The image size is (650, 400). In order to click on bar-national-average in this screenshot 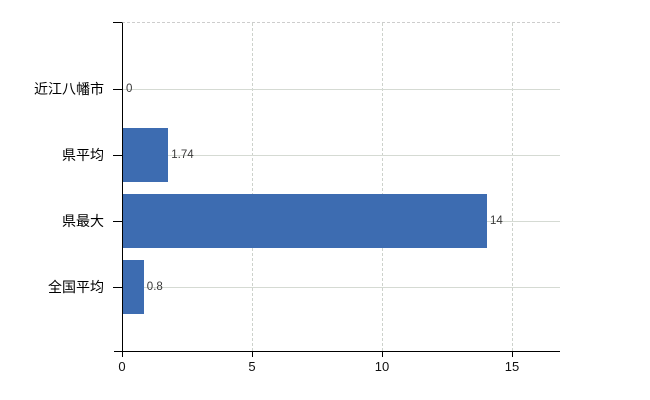, I will do `click(133, 287)`.